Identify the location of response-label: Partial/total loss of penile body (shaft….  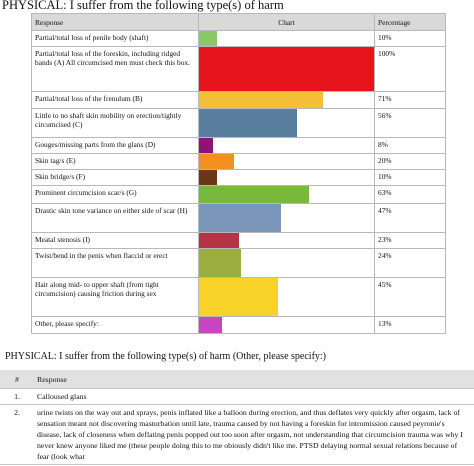
(115, 38).